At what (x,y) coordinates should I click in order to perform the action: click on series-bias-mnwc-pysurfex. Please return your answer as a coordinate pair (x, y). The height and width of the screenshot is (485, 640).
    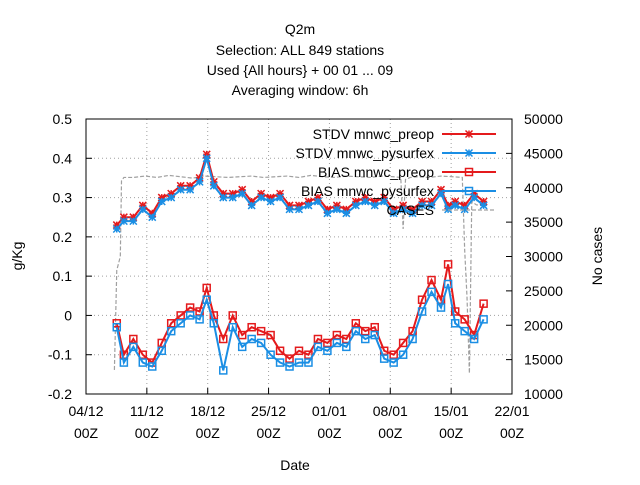
    Looking at the image, I should click on (300, 327).